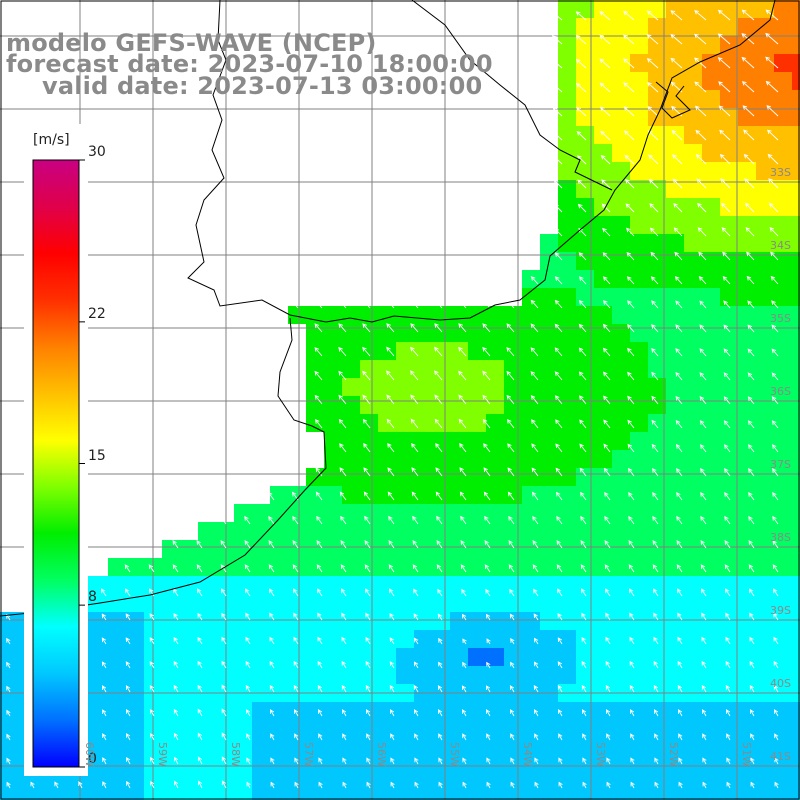  I want to click on legend-unit-label: [m/s], so click(51, 140).